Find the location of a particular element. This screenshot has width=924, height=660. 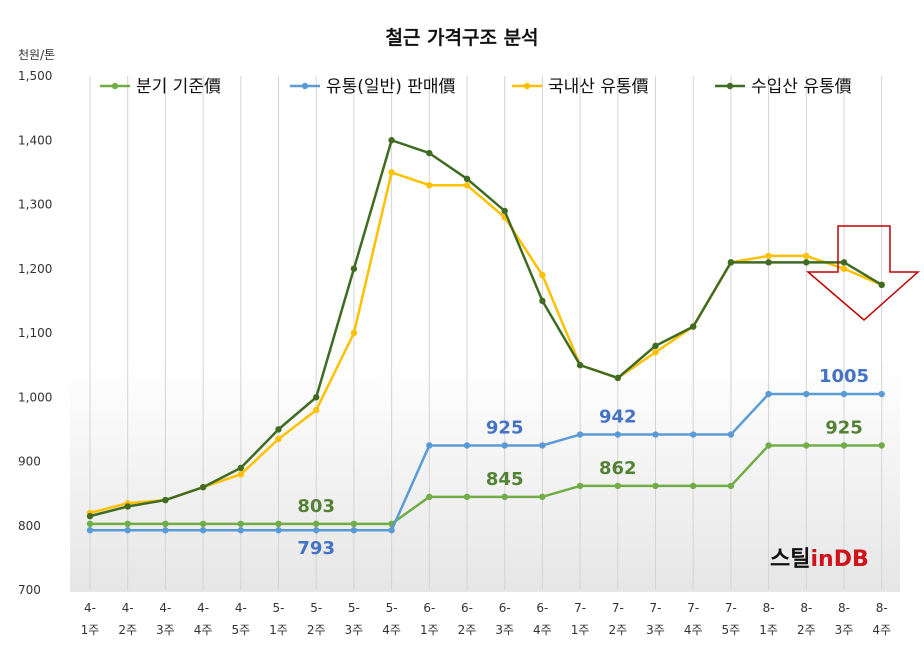

x-tick-label: 8-2주 is located at coordinates (806, 619).